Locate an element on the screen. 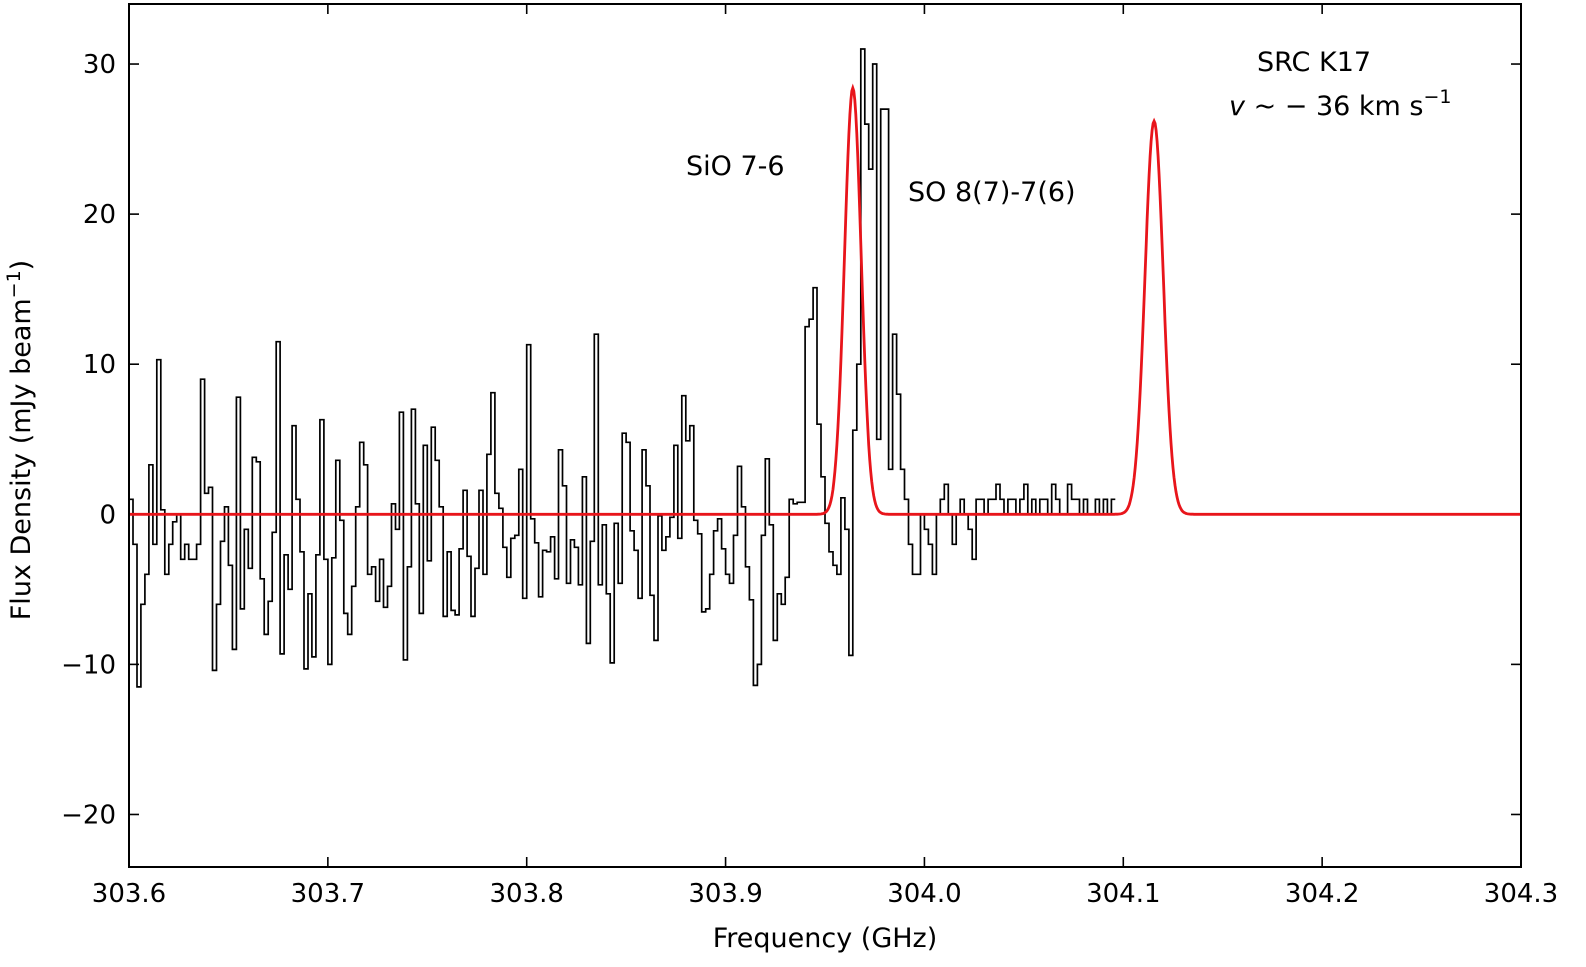  annotation-velocity-text: ~ − 36 km s is located at coordinates (1334, 106).